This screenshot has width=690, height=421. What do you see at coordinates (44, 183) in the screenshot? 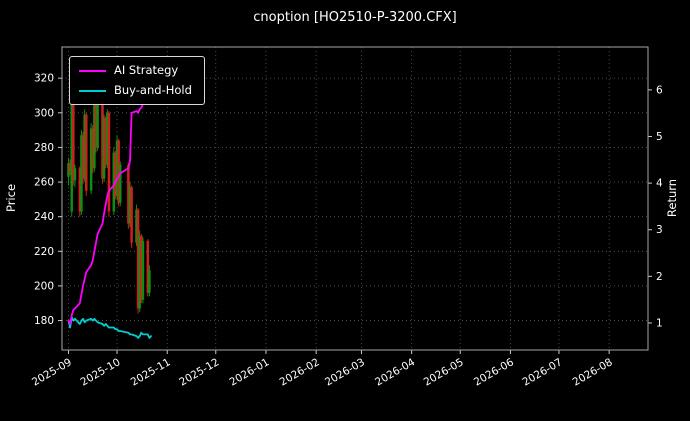
I see `svg-text: 260` at bounding box center [44, 183].